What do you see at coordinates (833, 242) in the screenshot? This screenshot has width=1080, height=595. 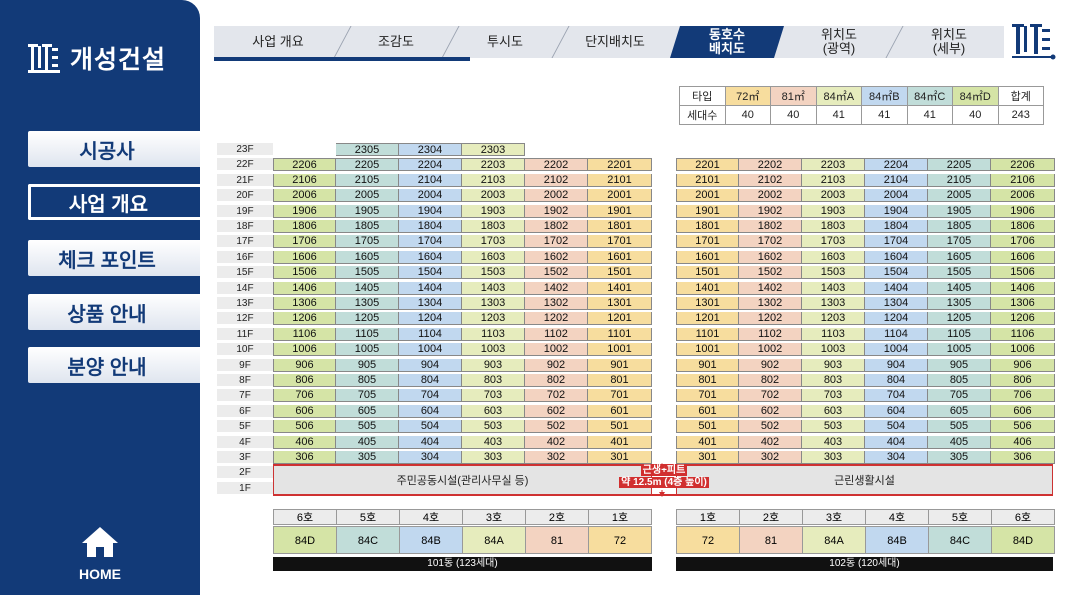 I see `unit-cell: 1703` at bounding box center [833, 242].